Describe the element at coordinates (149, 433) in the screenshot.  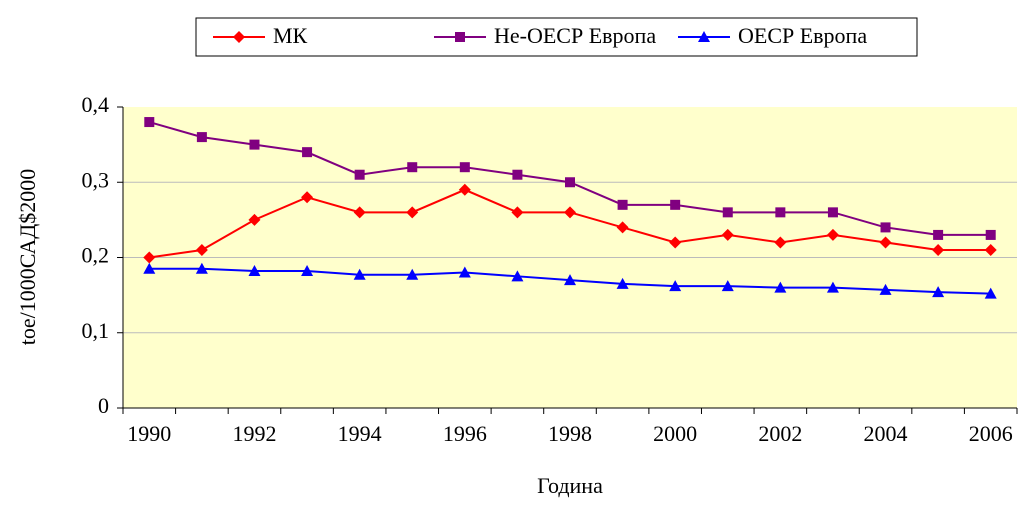
I see `x-tick-label: 1990` at that location.